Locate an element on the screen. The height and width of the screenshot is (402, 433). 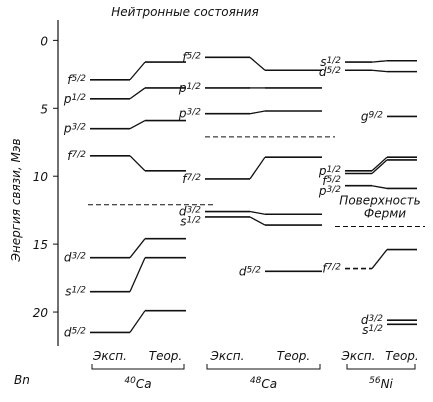
j-value: 9/2 is located at coordinates (376, 115).